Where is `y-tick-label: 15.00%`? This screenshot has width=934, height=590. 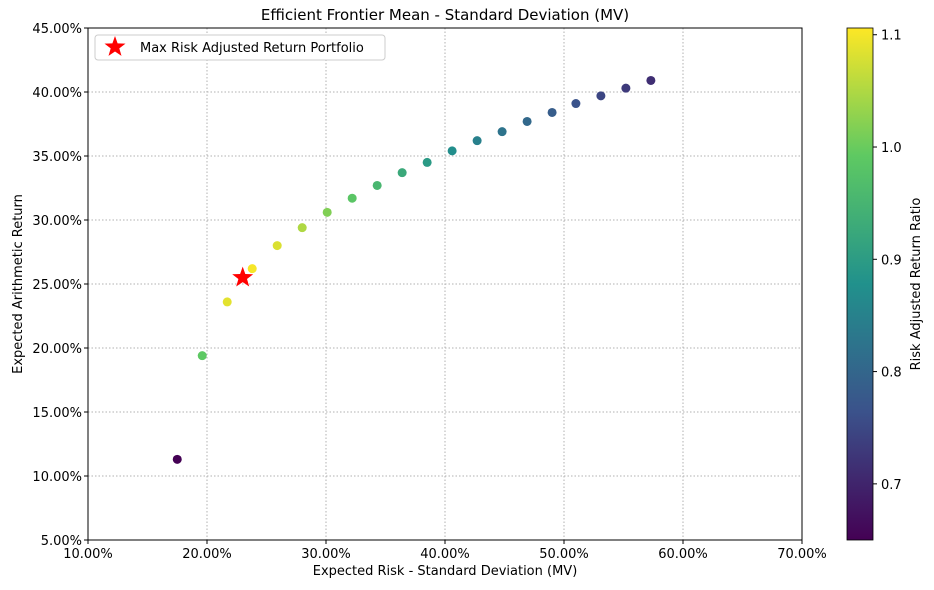 y-tick-label: 15.00% is located at coordinates (57, 413).